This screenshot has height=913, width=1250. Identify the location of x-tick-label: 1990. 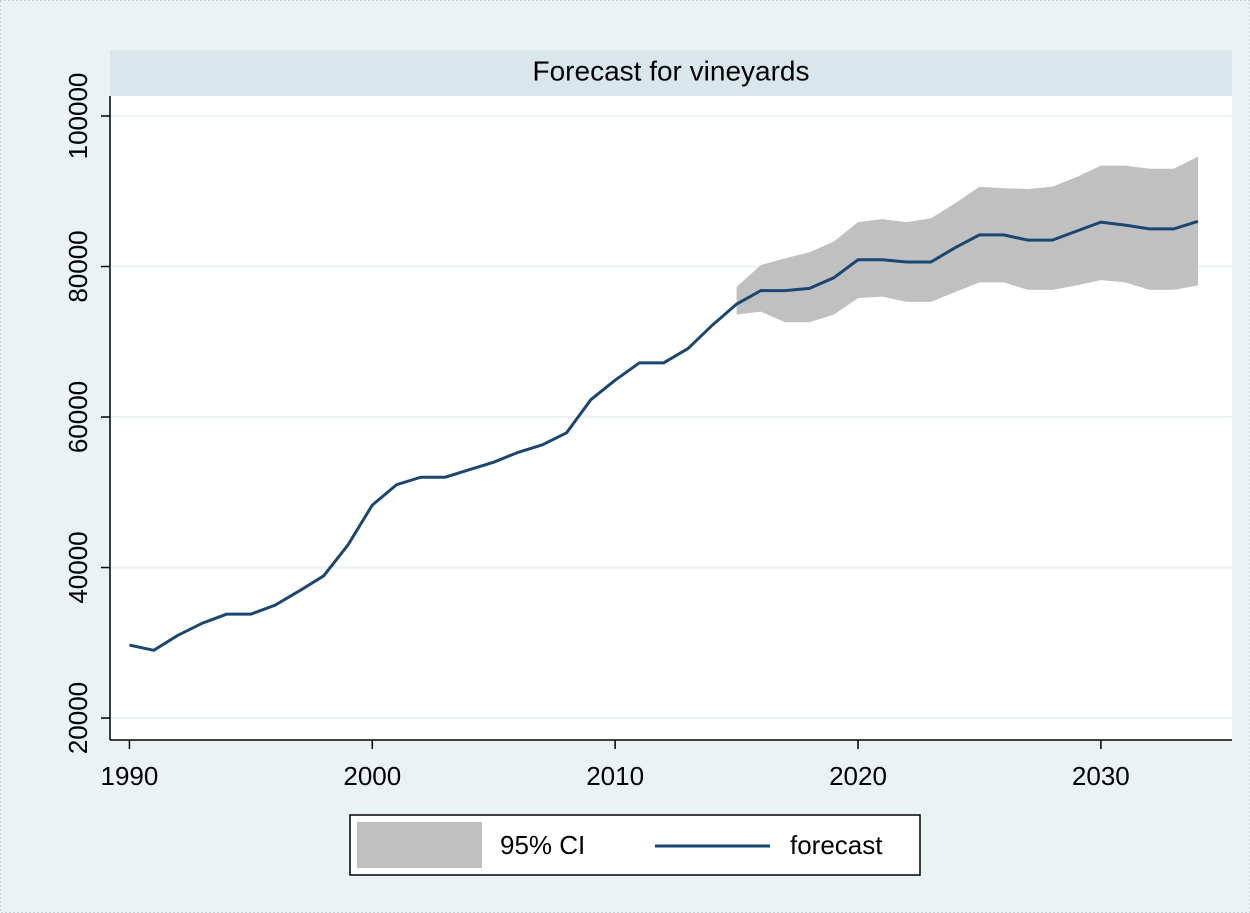
(130, 776).